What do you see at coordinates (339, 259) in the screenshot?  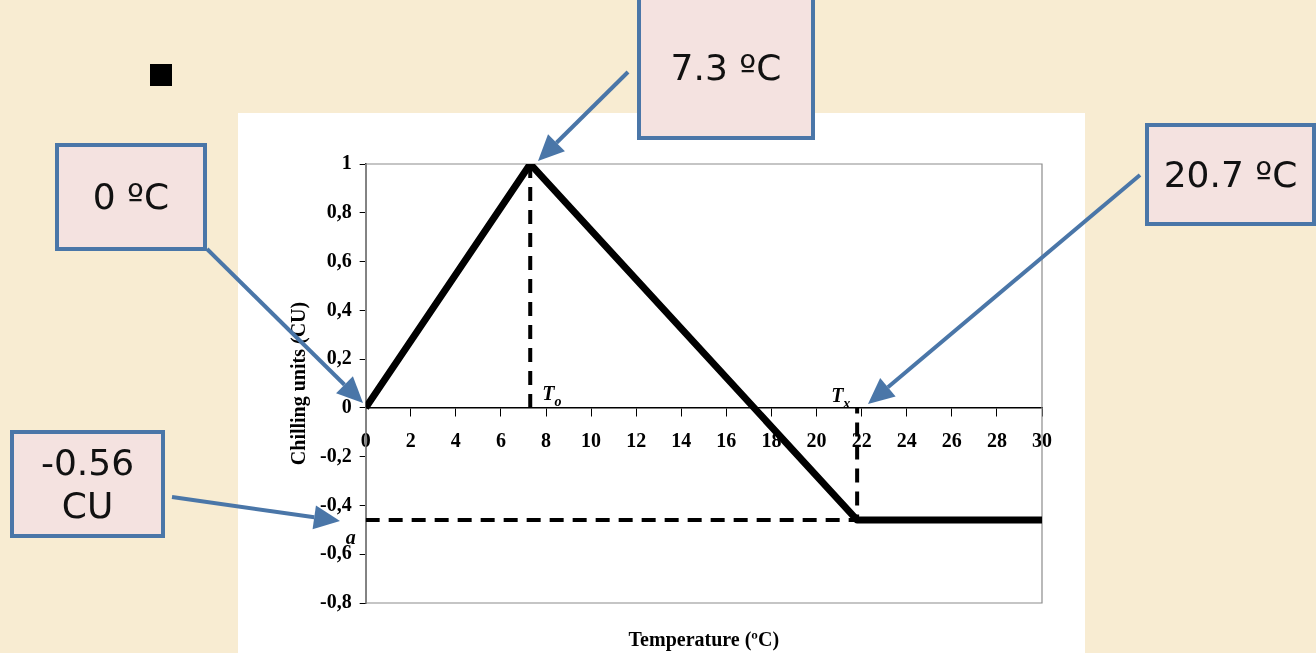 I see `y-tick-label: 0,6` at bounding box center [339, 259].